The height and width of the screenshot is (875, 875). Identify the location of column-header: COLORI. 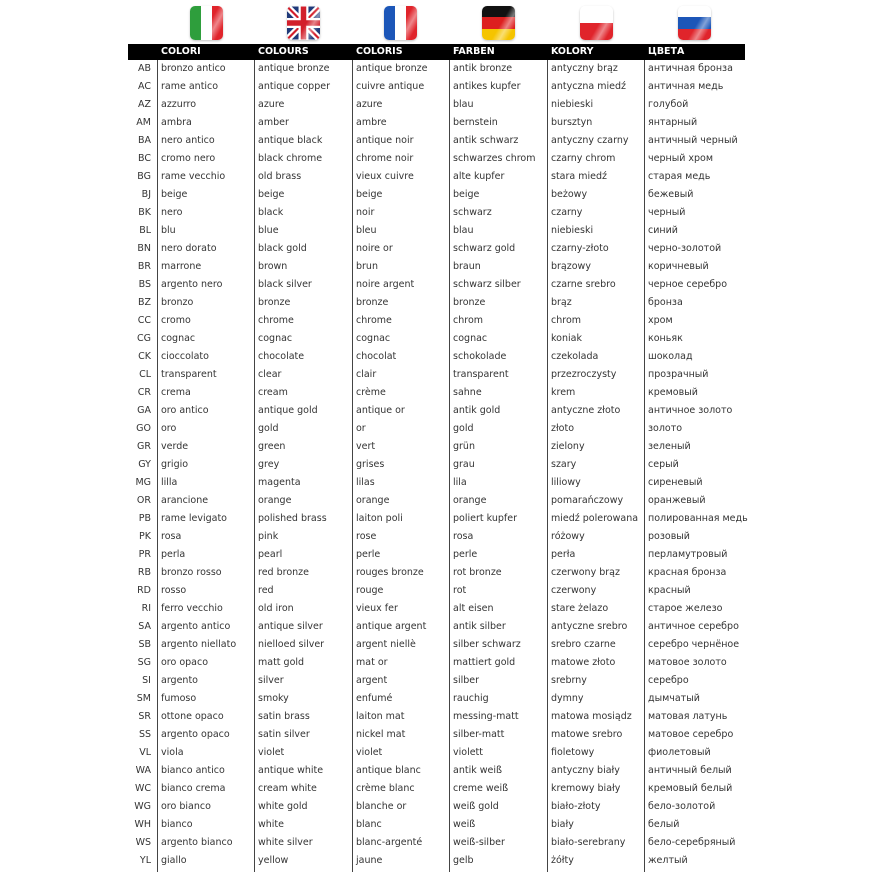
(181, 51).